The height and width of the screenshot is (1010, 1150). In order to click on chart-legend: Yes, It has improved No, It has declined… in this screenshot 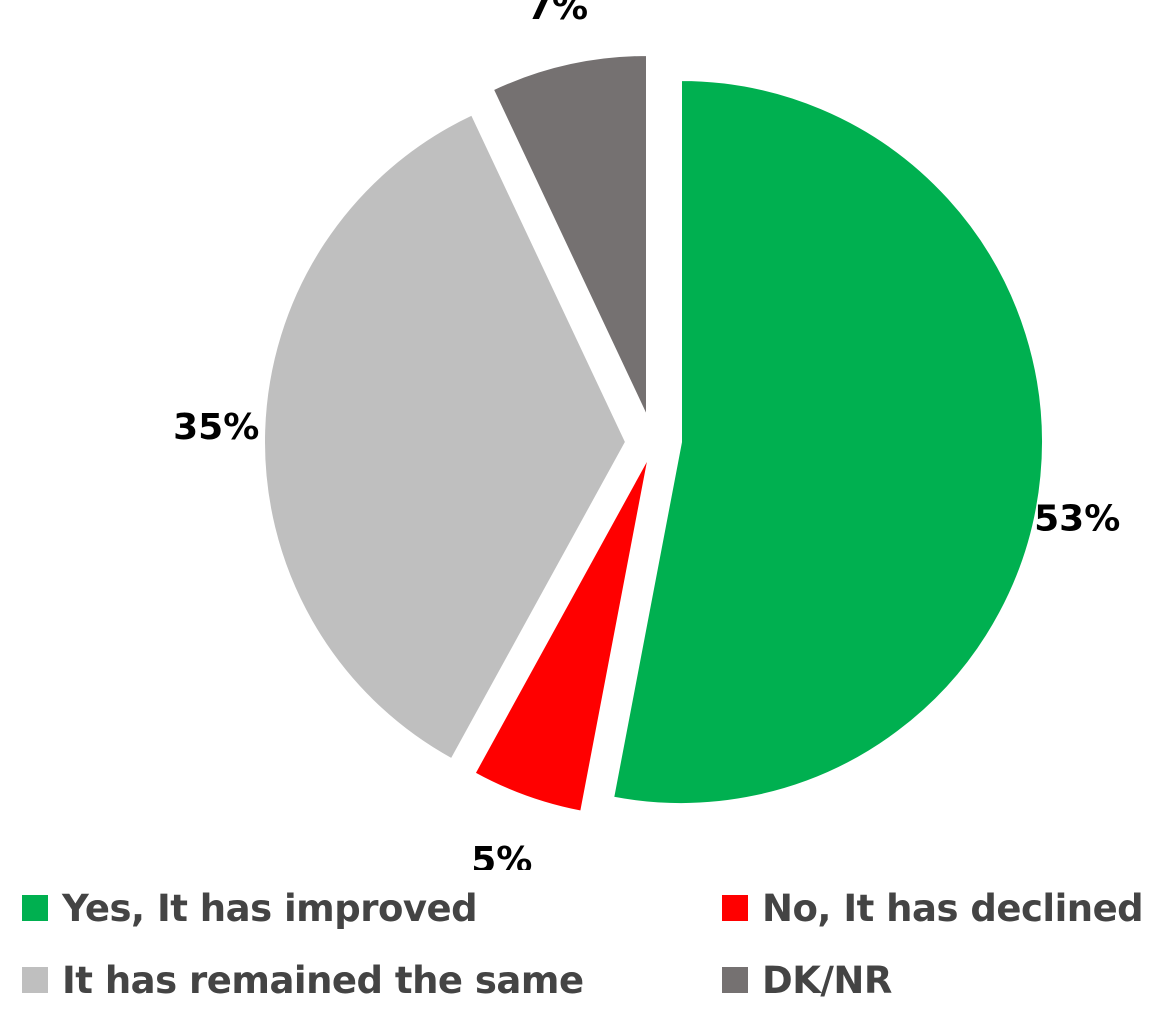, I will do `click(575, 939)`.